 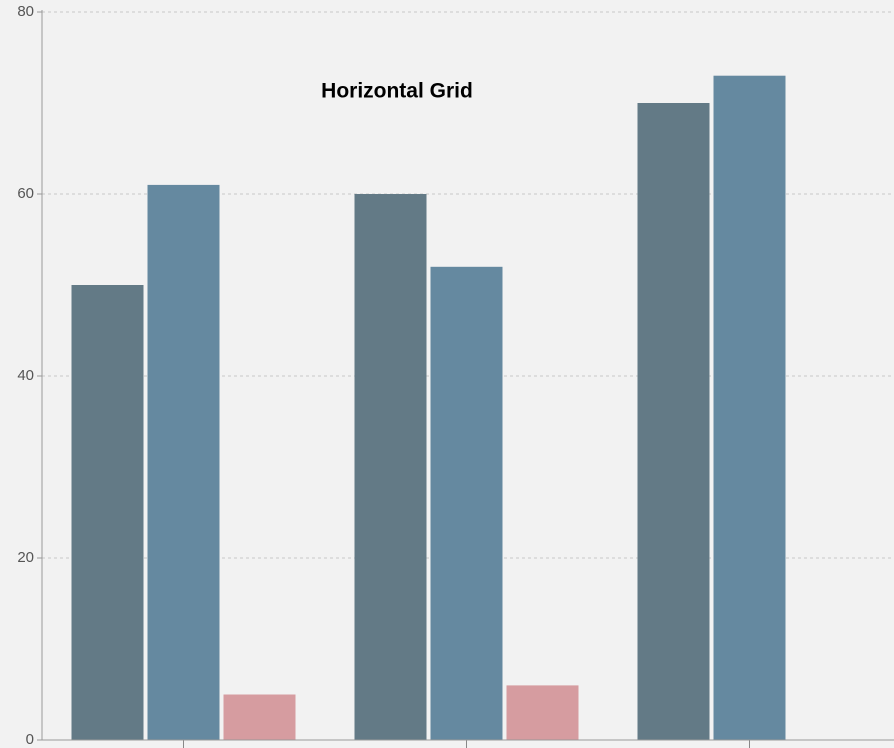 I want to click on y-tick-label: 0, so click(x=30, y=739).